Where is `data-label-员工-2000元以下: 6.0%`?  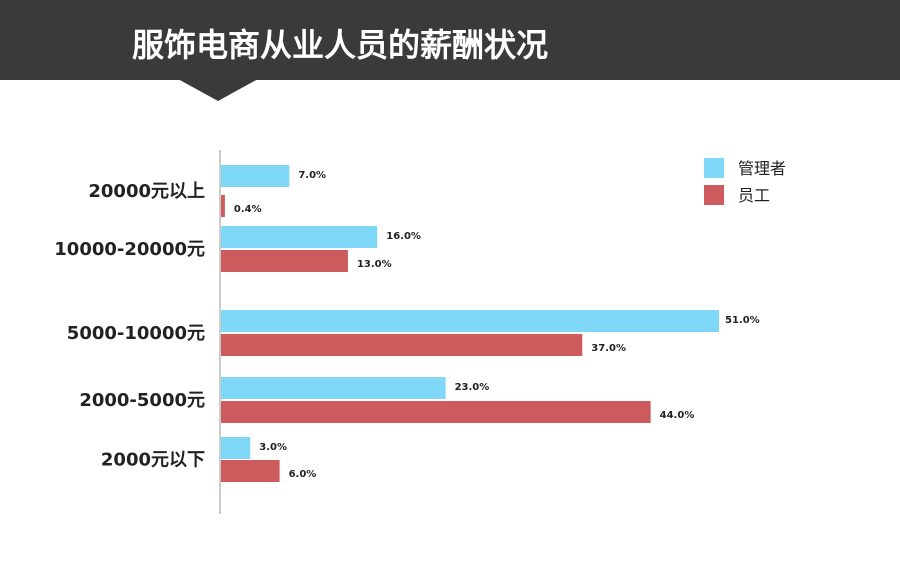 data-label-员工-2000元以下: 6.0% is located at coordinates (303, 474).